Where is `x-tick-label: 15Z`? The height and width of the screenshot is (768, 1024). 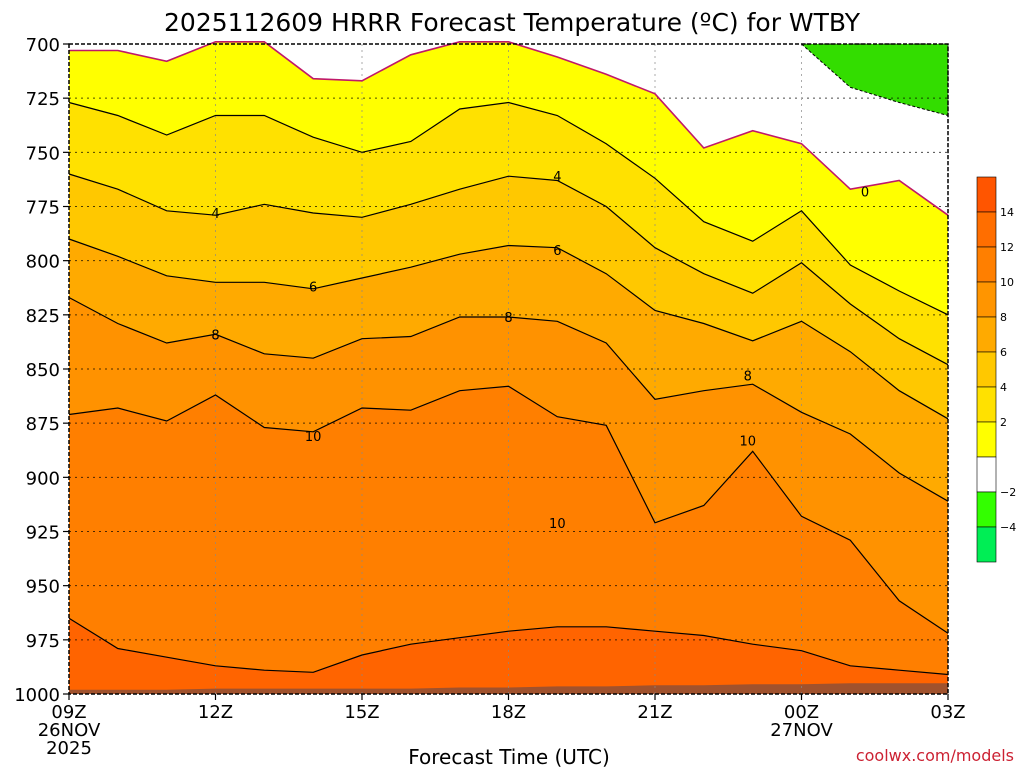 x-tick-label: 15Z is located at coordinates (361, 712).